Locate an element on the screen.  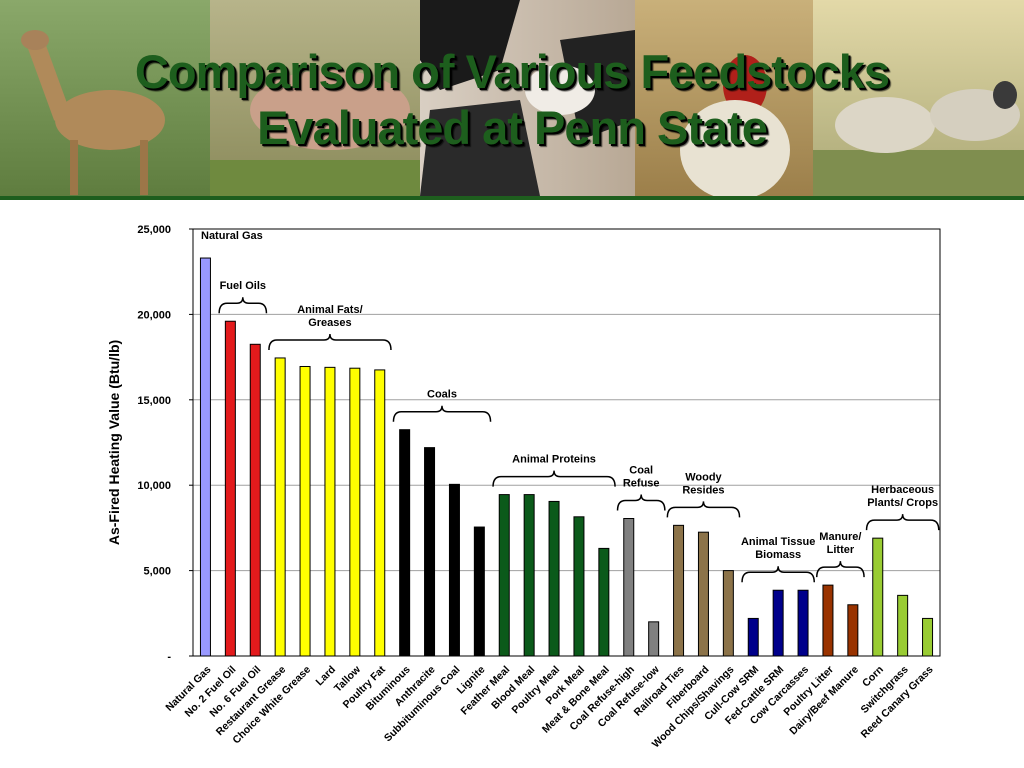
group-label: Biomass is located at coordinates (778, 555).